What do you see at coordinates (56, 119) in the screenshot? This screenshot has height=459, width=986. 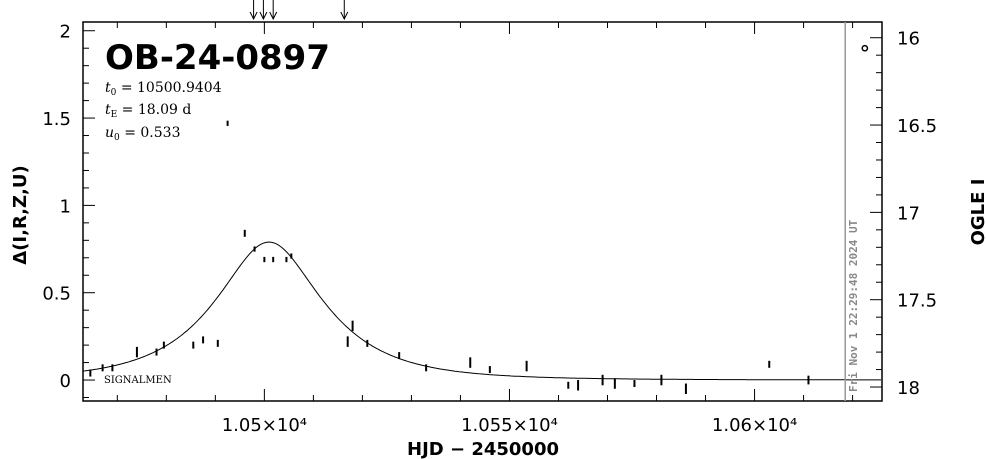 I see `left-y-tick-label: 1.5` at bounding box center [56, 119].